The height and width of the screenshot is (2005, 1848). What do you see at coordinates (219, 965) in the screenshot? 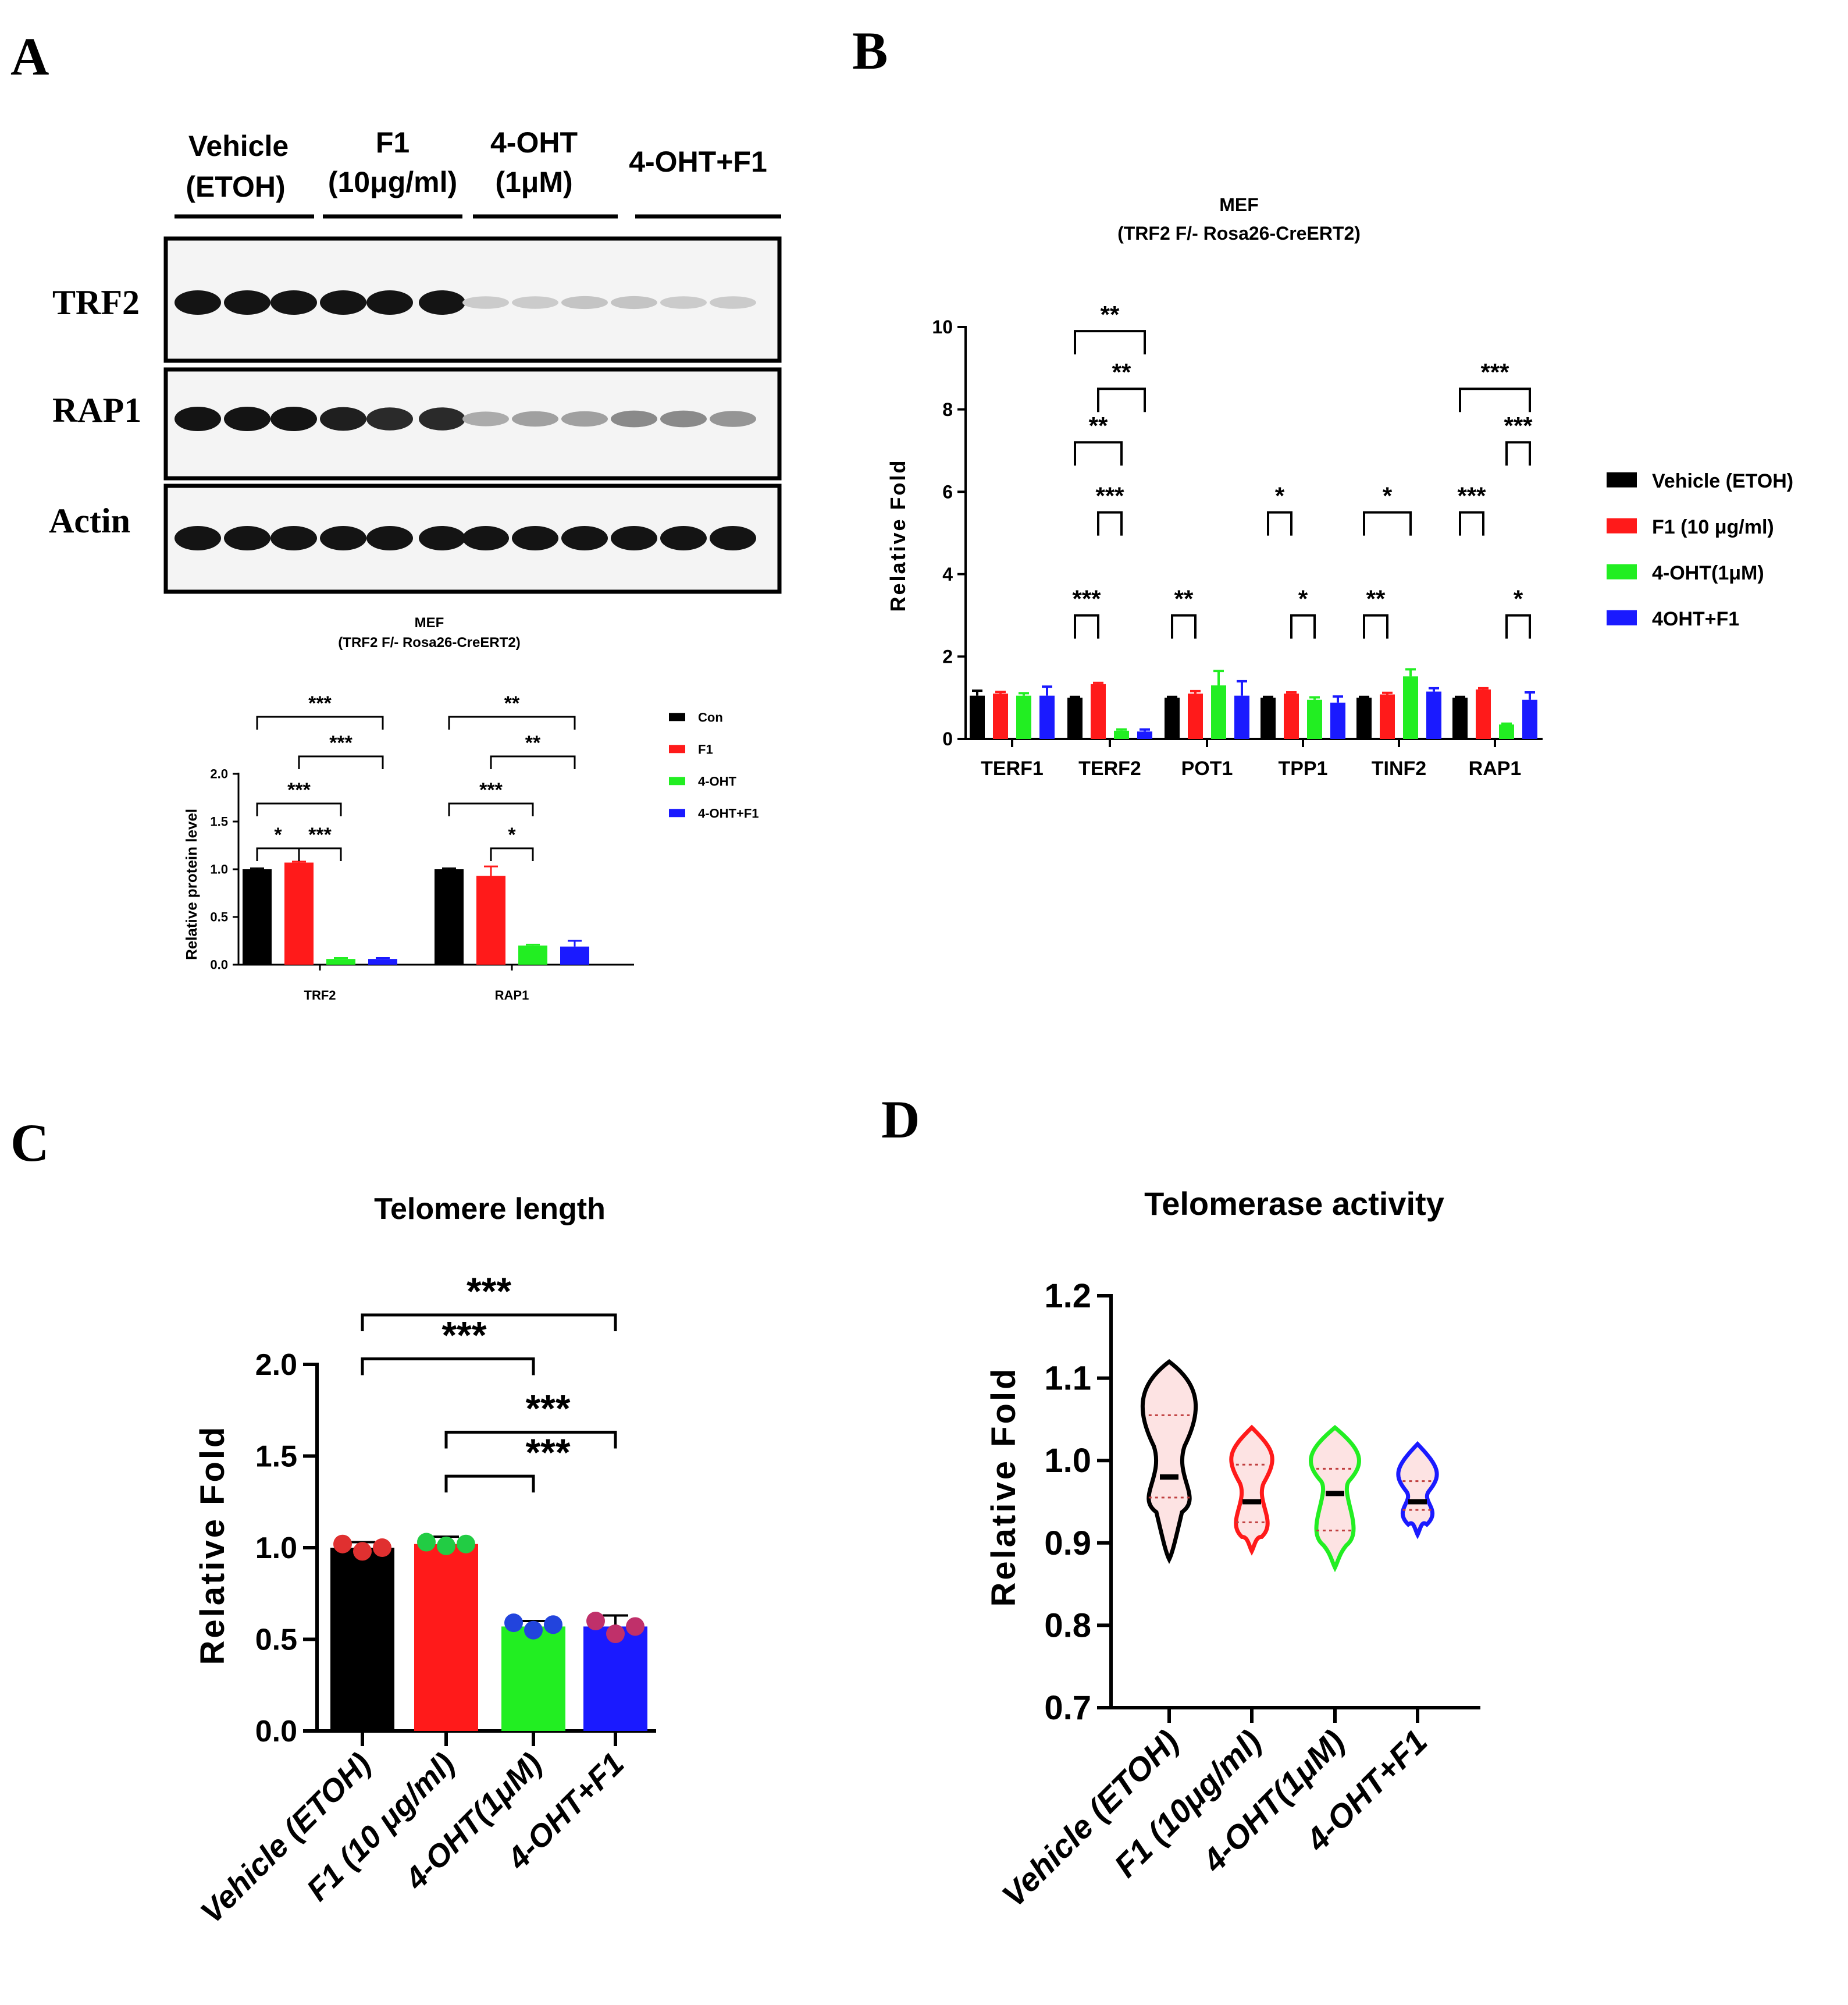
I see `y-tick-label: 0.0` at bounding box center [219, 965].